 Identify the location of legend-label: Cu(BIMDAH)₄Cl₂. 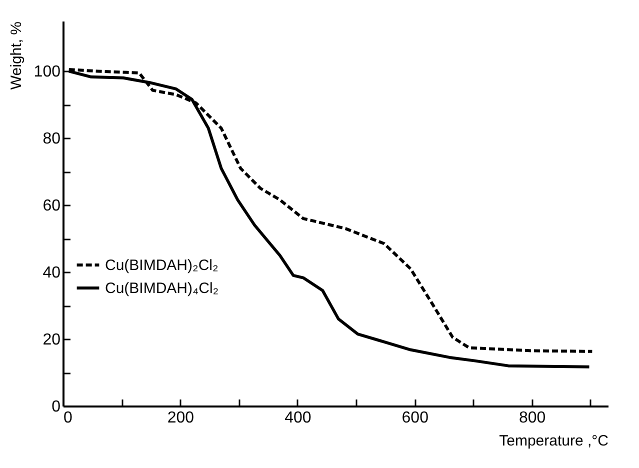
(162, 288).